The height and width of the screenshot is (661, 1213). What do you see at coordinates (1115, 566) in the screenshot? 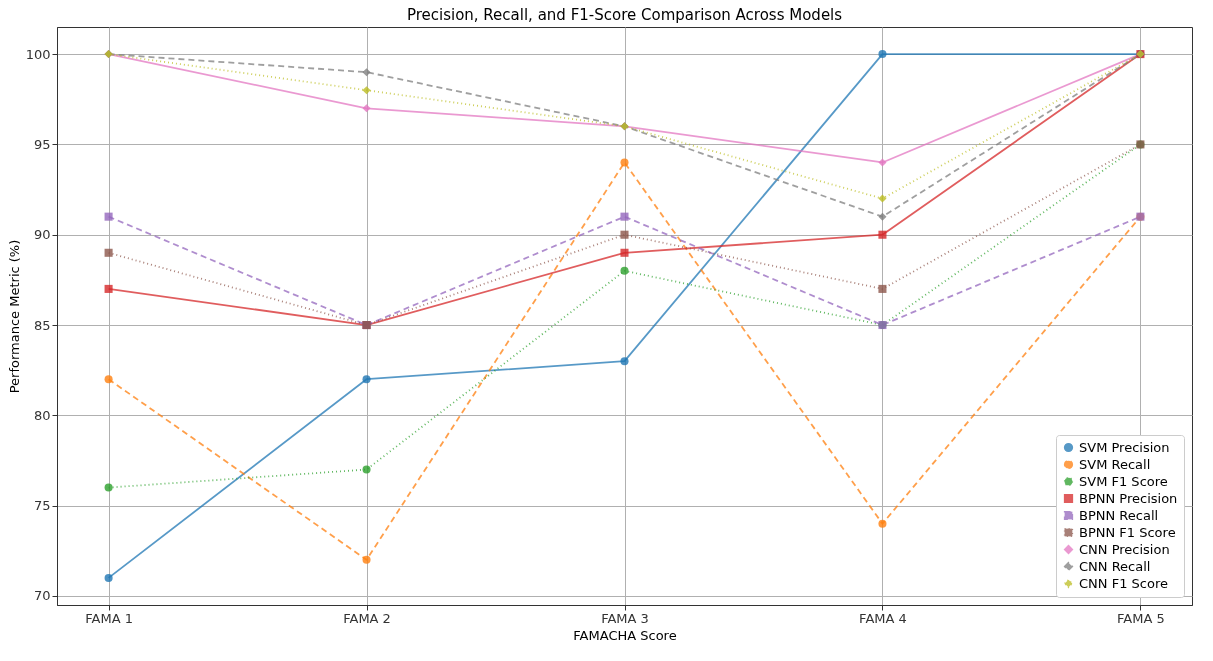
I see `legend-label: CNN Recall` at bounding box center [1115, 566].